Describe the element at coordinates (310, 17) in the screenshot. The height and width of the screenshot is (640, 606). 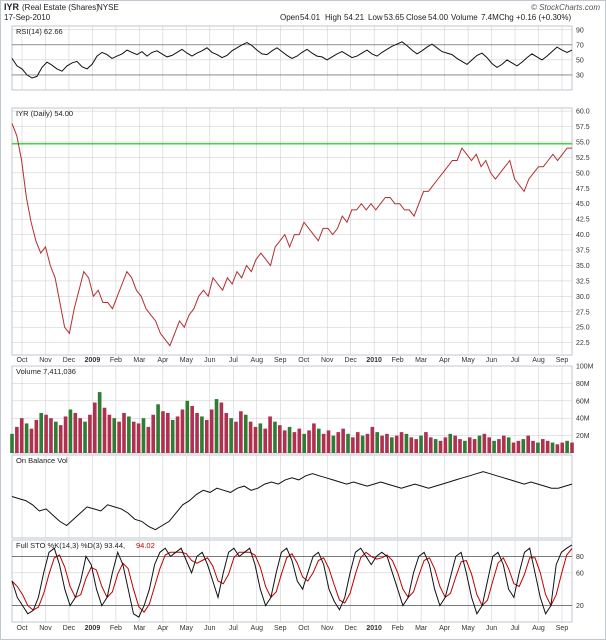
I see `open-value: 54.01` at that location.